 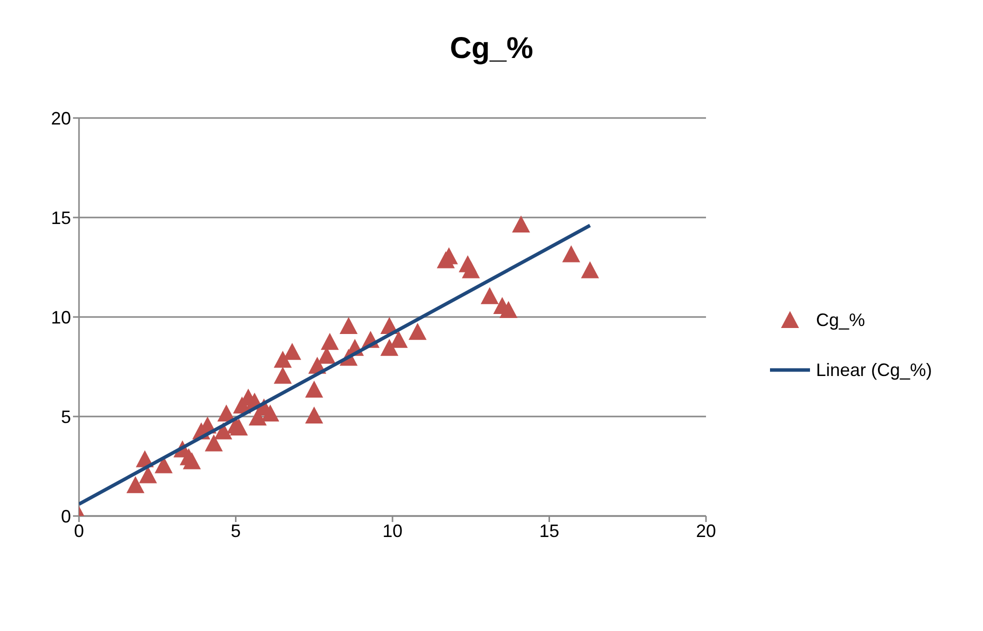 I want to click on legend-label: Linear (Cg_%), so click(x=874, y=370).